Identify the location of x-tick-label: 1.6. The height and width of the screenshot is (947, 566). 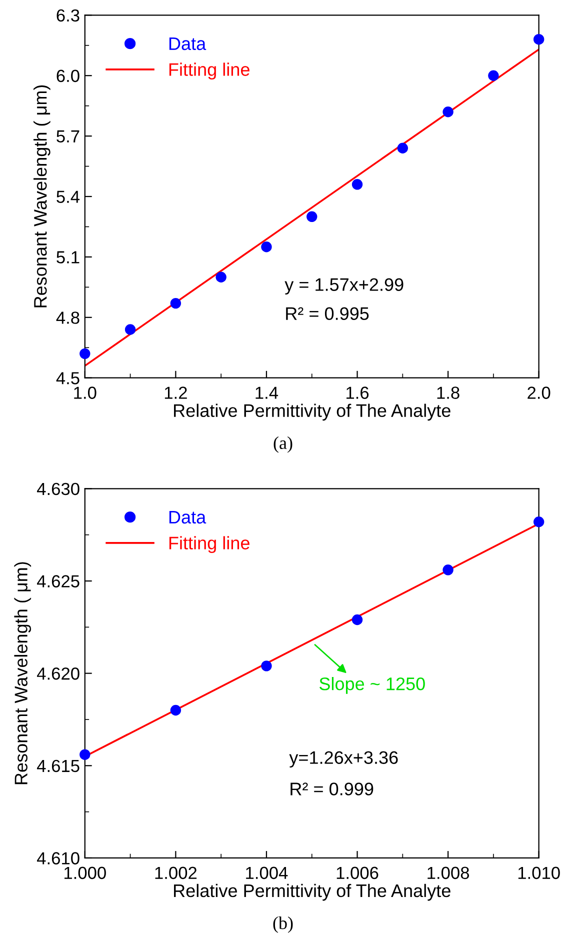
(357, 392).